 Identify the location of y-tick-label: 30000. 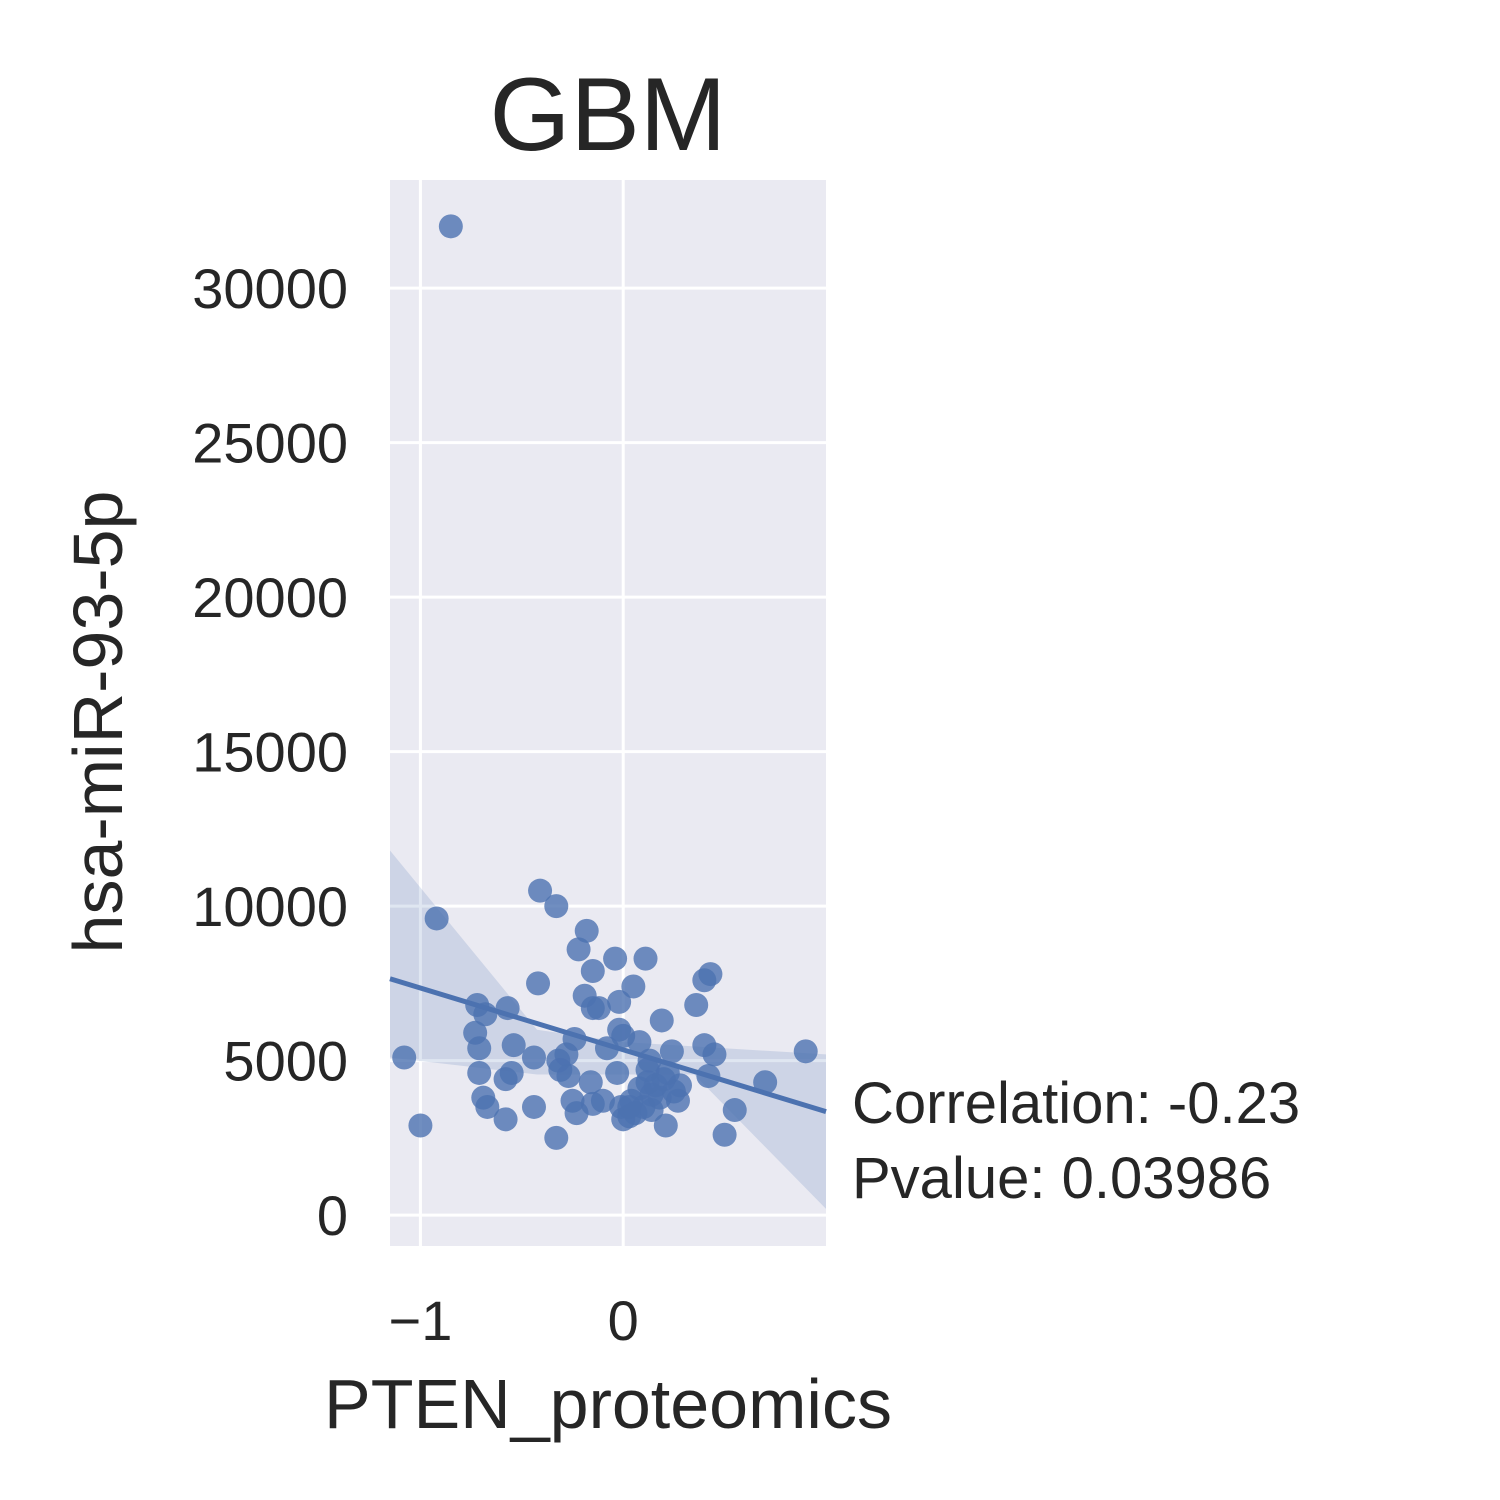
(270, 288).